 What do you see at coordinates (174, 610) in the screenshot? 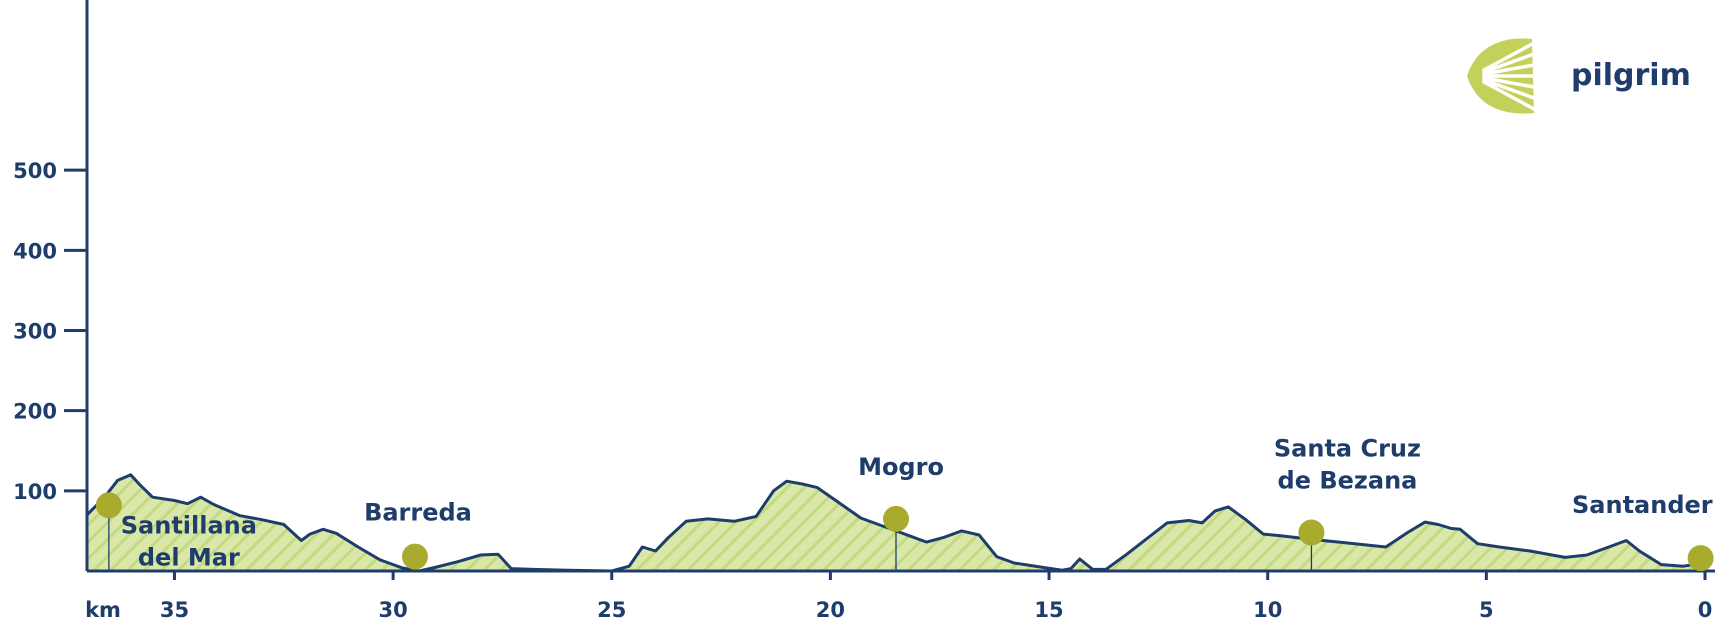
I see `x-tick-label: 35` at bounding box center [174, 610].